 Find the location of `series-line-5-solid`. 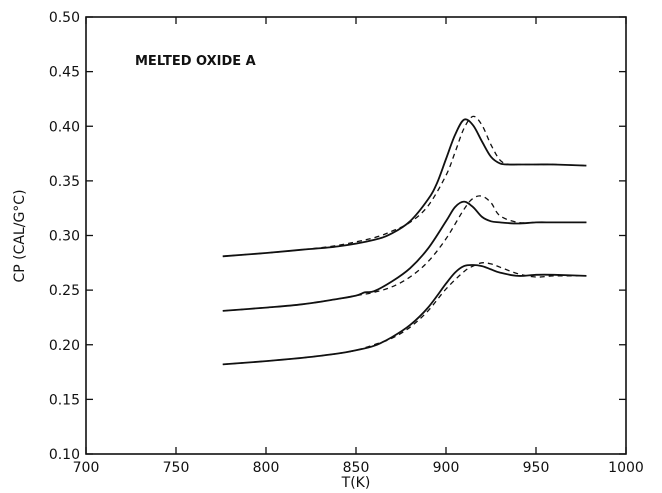

series-line-5-solid is located at coordinates (404, 315).